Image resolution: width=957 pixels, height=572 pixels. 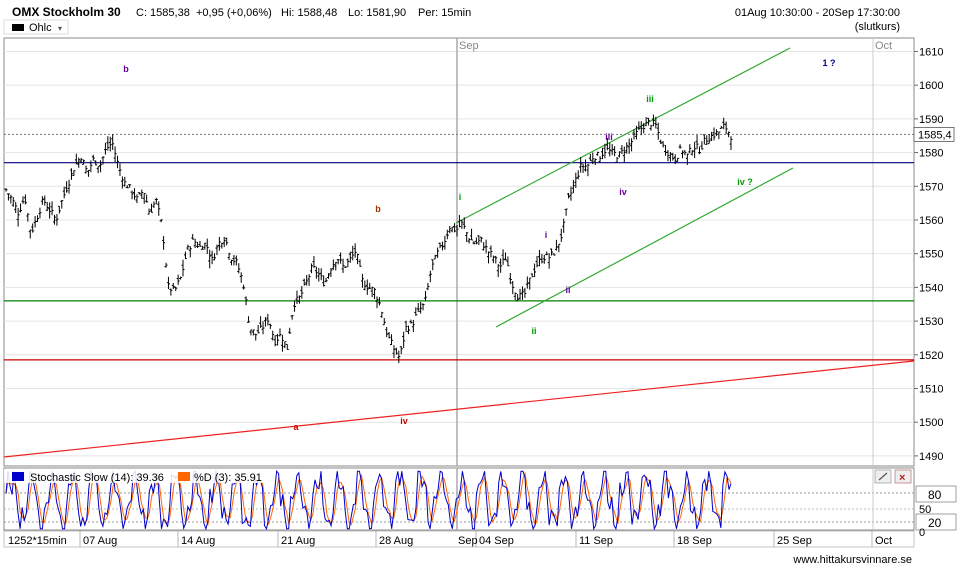 What do you see at coordinates (931, 389) in the screenshot?
I see `y-tick-label: 1510` at bounding box center [931, 389].